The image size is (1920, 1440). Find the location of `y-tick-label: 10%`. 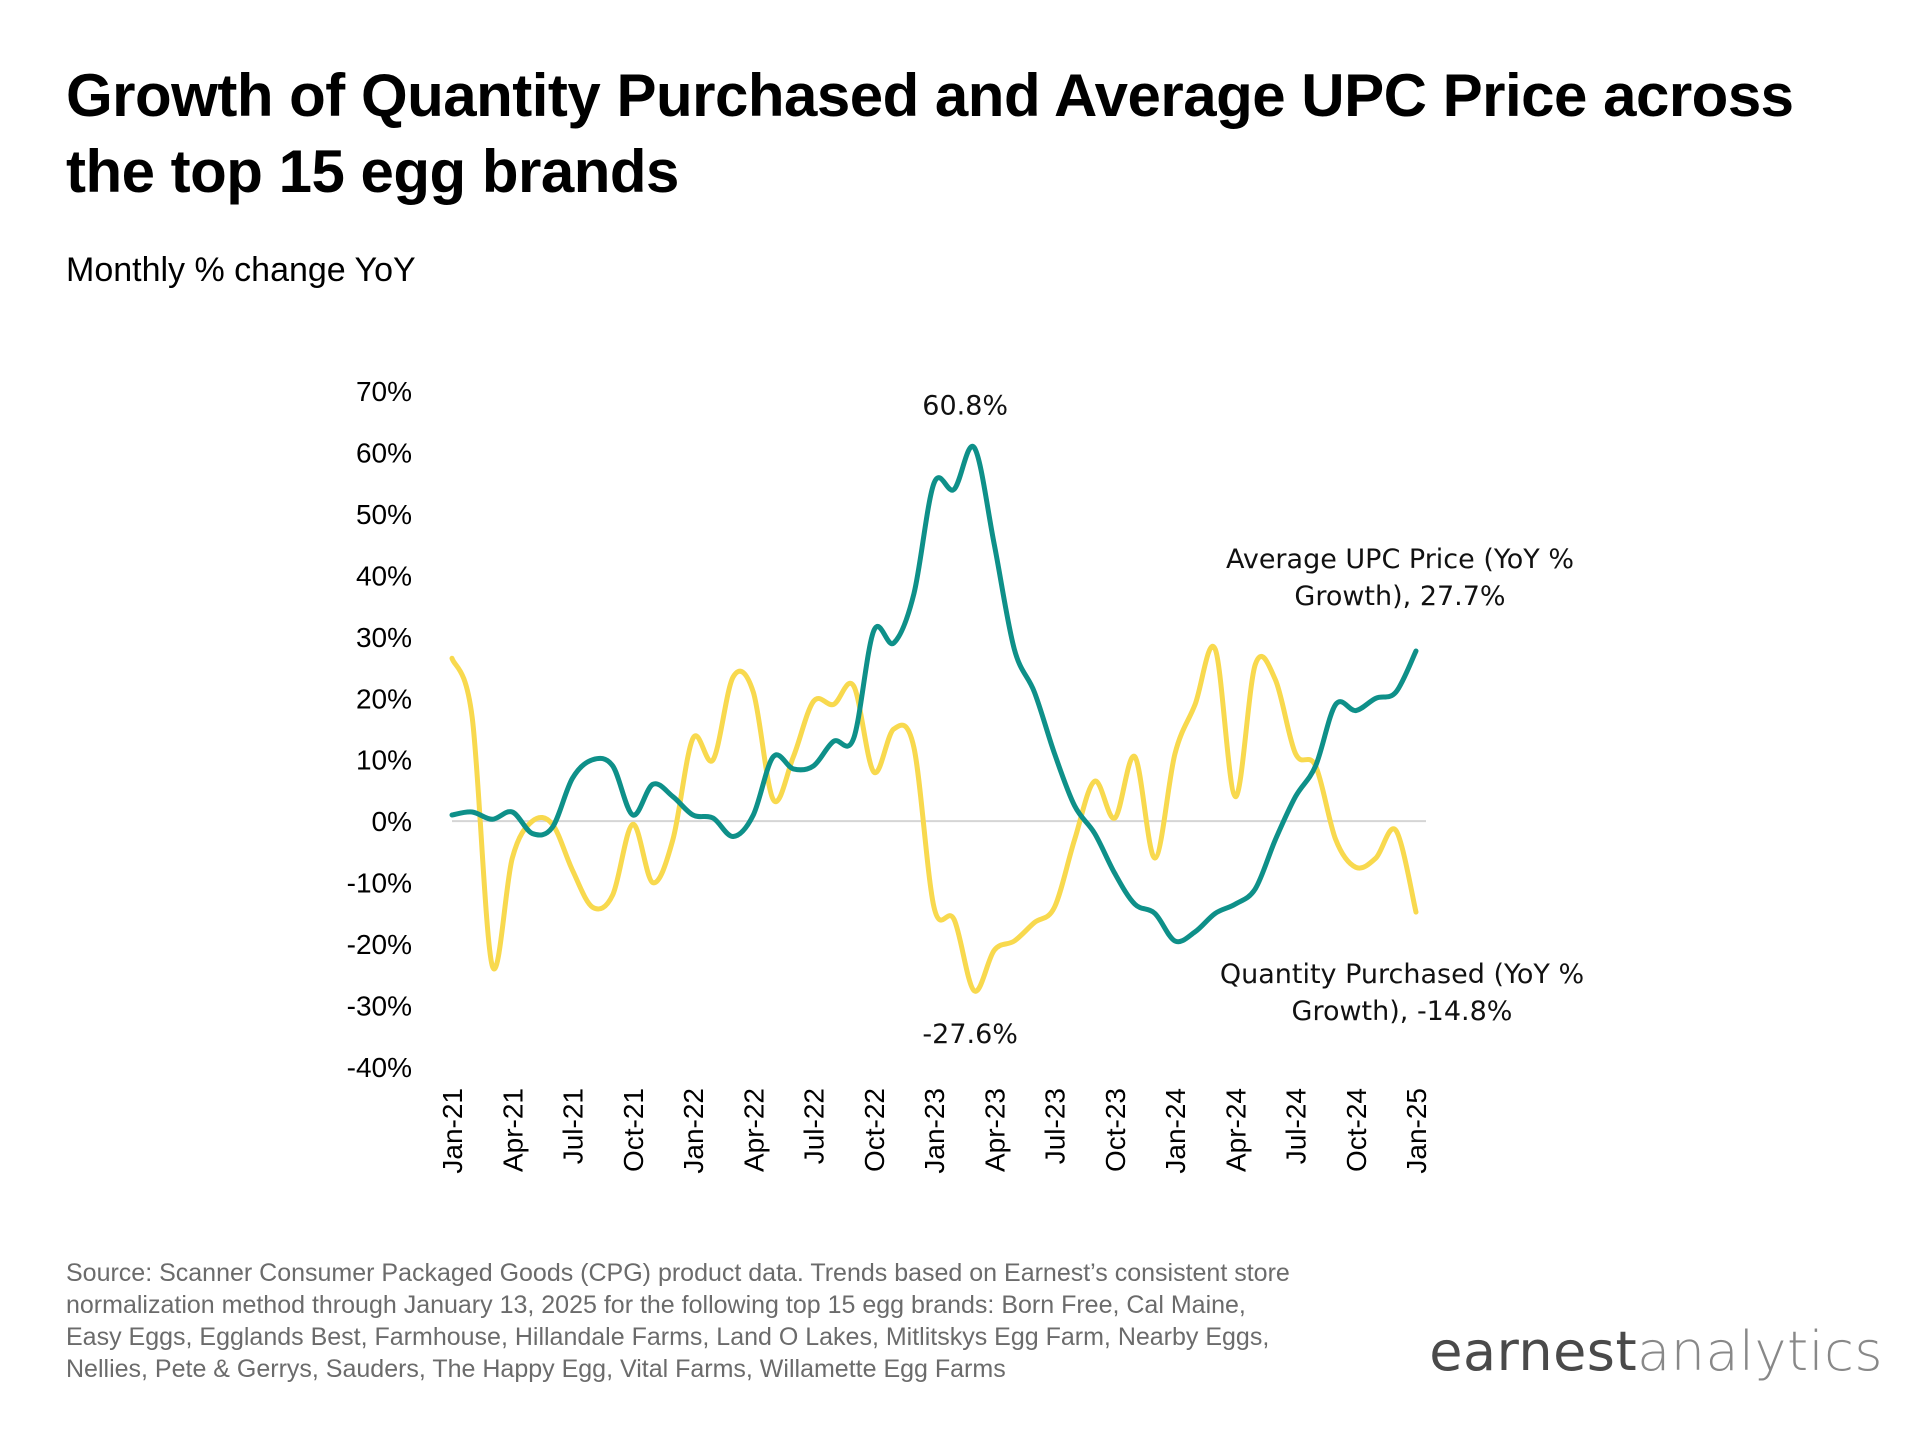

y-tick-label: 10% is located at coordinates (384, 760).